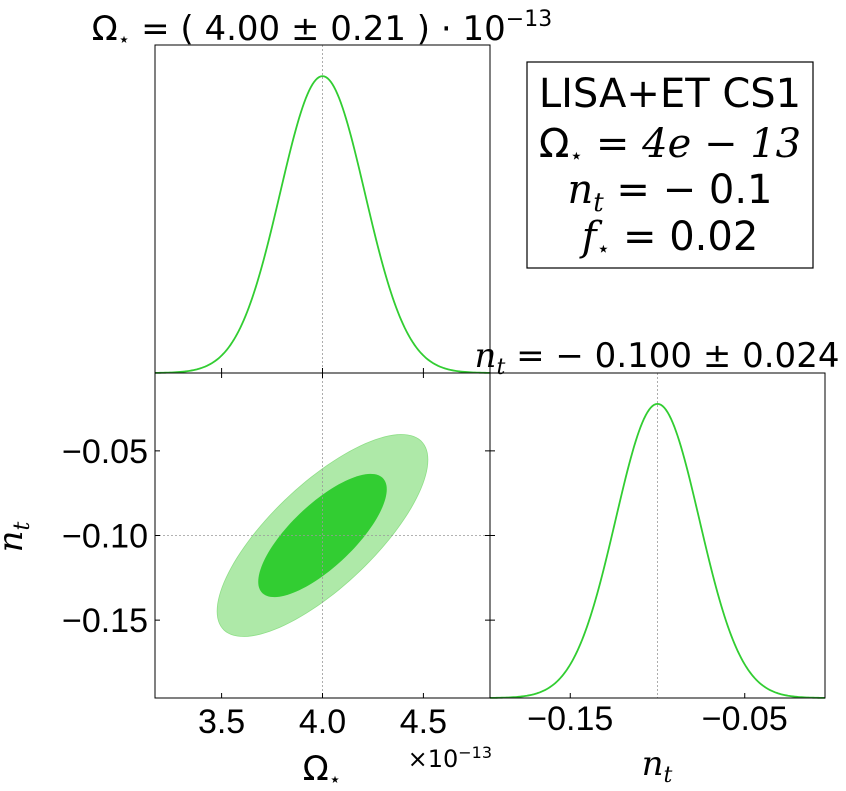 Image resolution: width=846 pixels, height=791 pixels. What do you see at coordinates (450, 758) in the screenshot?
I see `x-offset-label: ×10⁻¹³` at bounding box center [450, 758].